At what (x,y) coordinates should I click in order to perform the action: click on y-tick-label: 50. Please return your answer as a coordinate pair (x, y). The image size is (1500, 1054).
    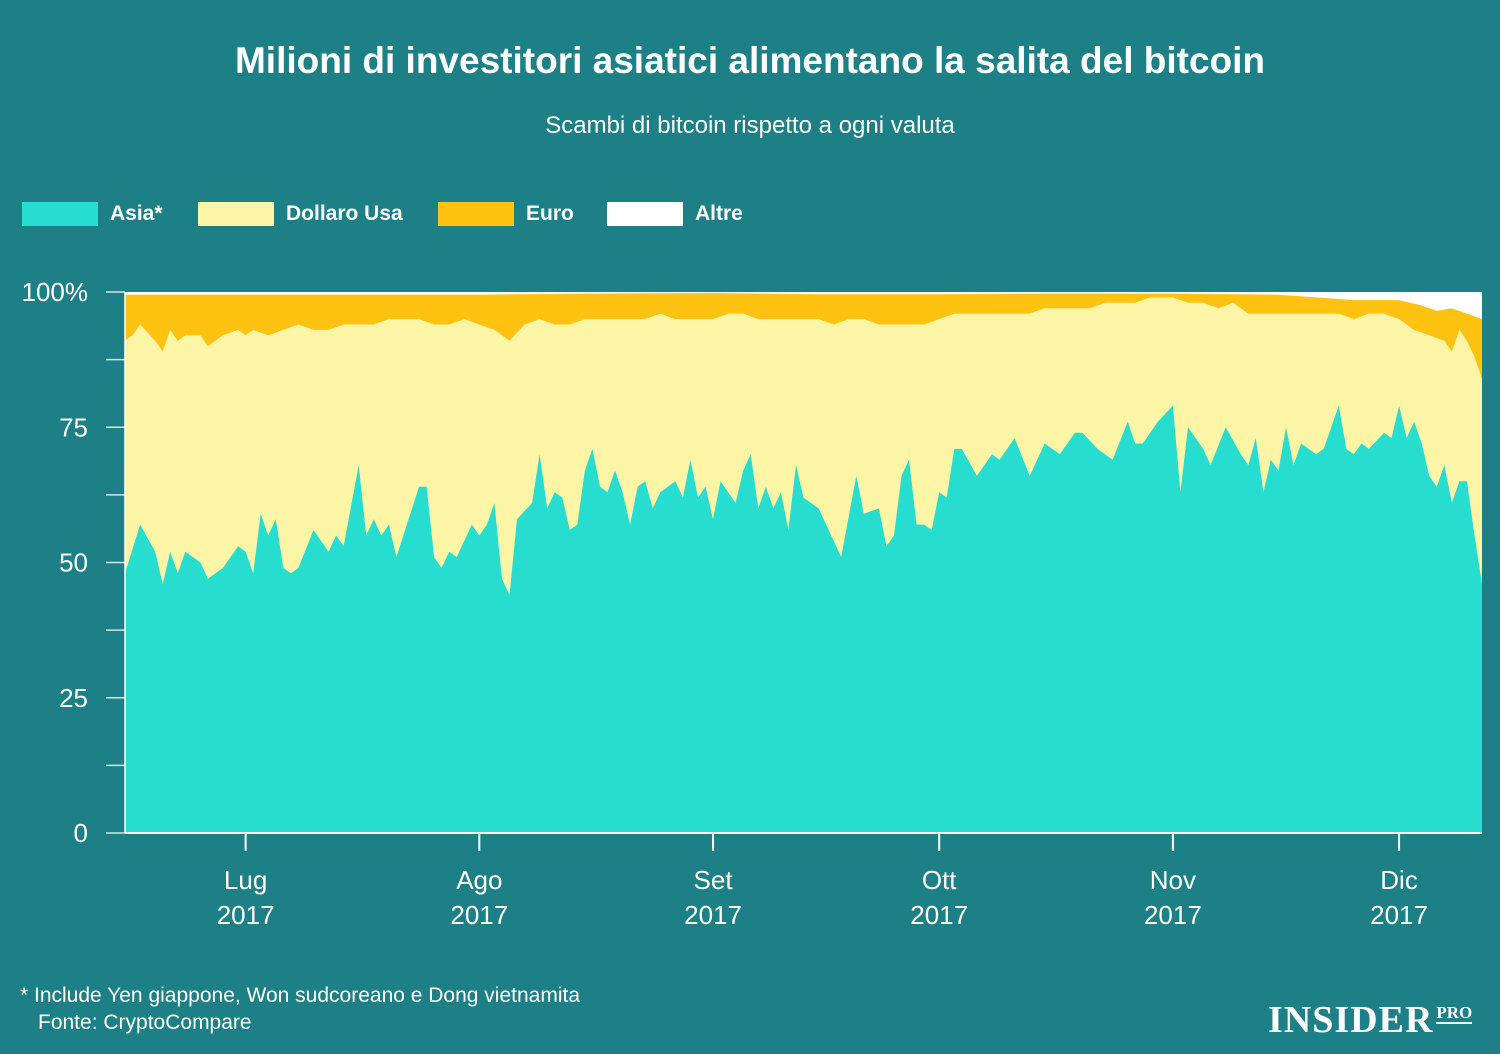
    Looking at the image, I should click on (73, 563).